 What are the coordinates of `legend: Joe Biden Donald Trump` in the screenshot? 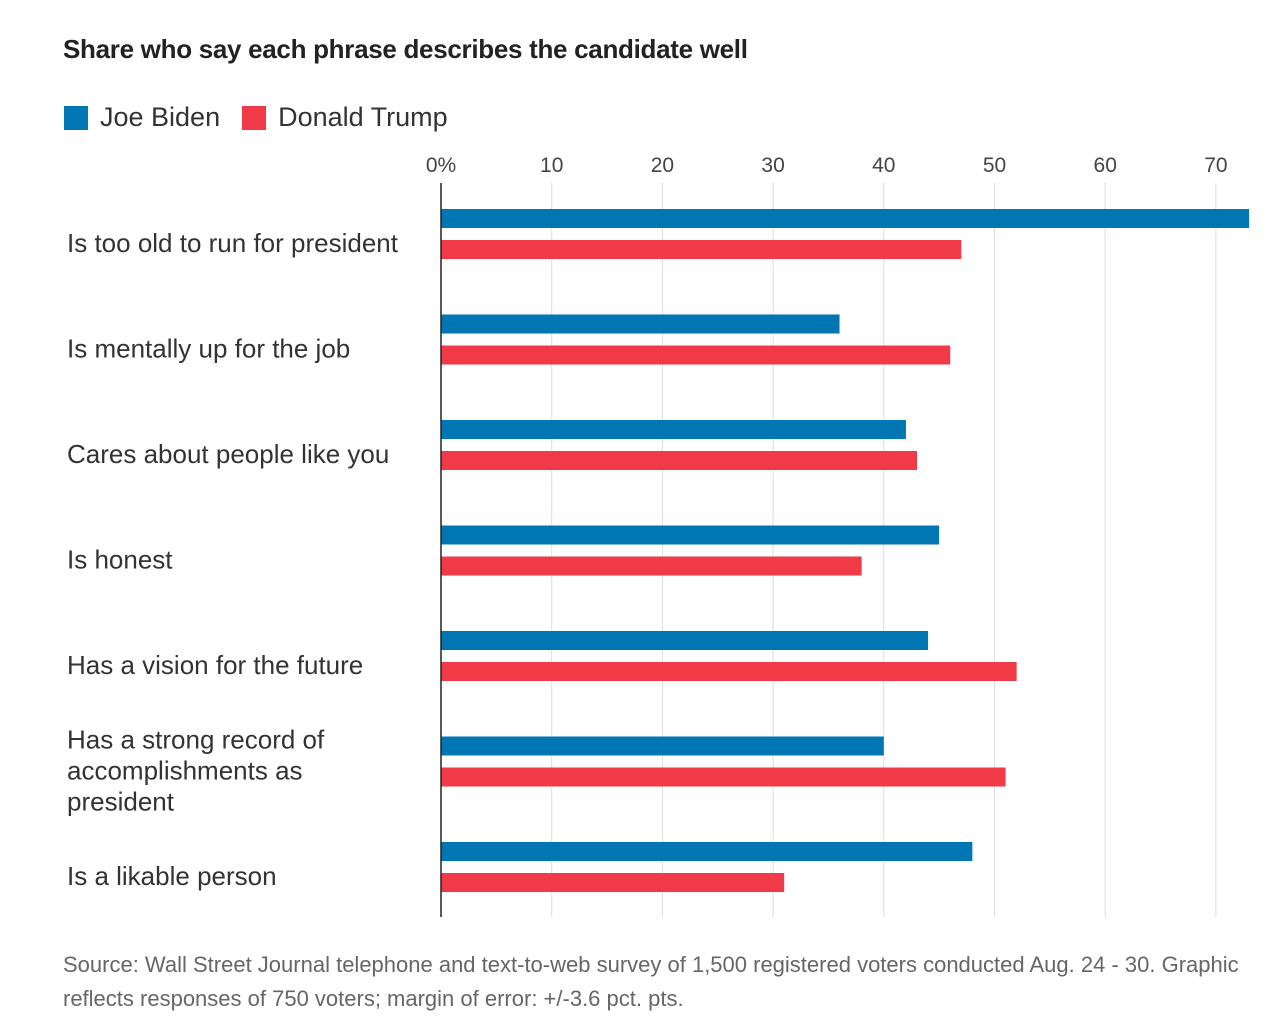 It's located at (267, 117).